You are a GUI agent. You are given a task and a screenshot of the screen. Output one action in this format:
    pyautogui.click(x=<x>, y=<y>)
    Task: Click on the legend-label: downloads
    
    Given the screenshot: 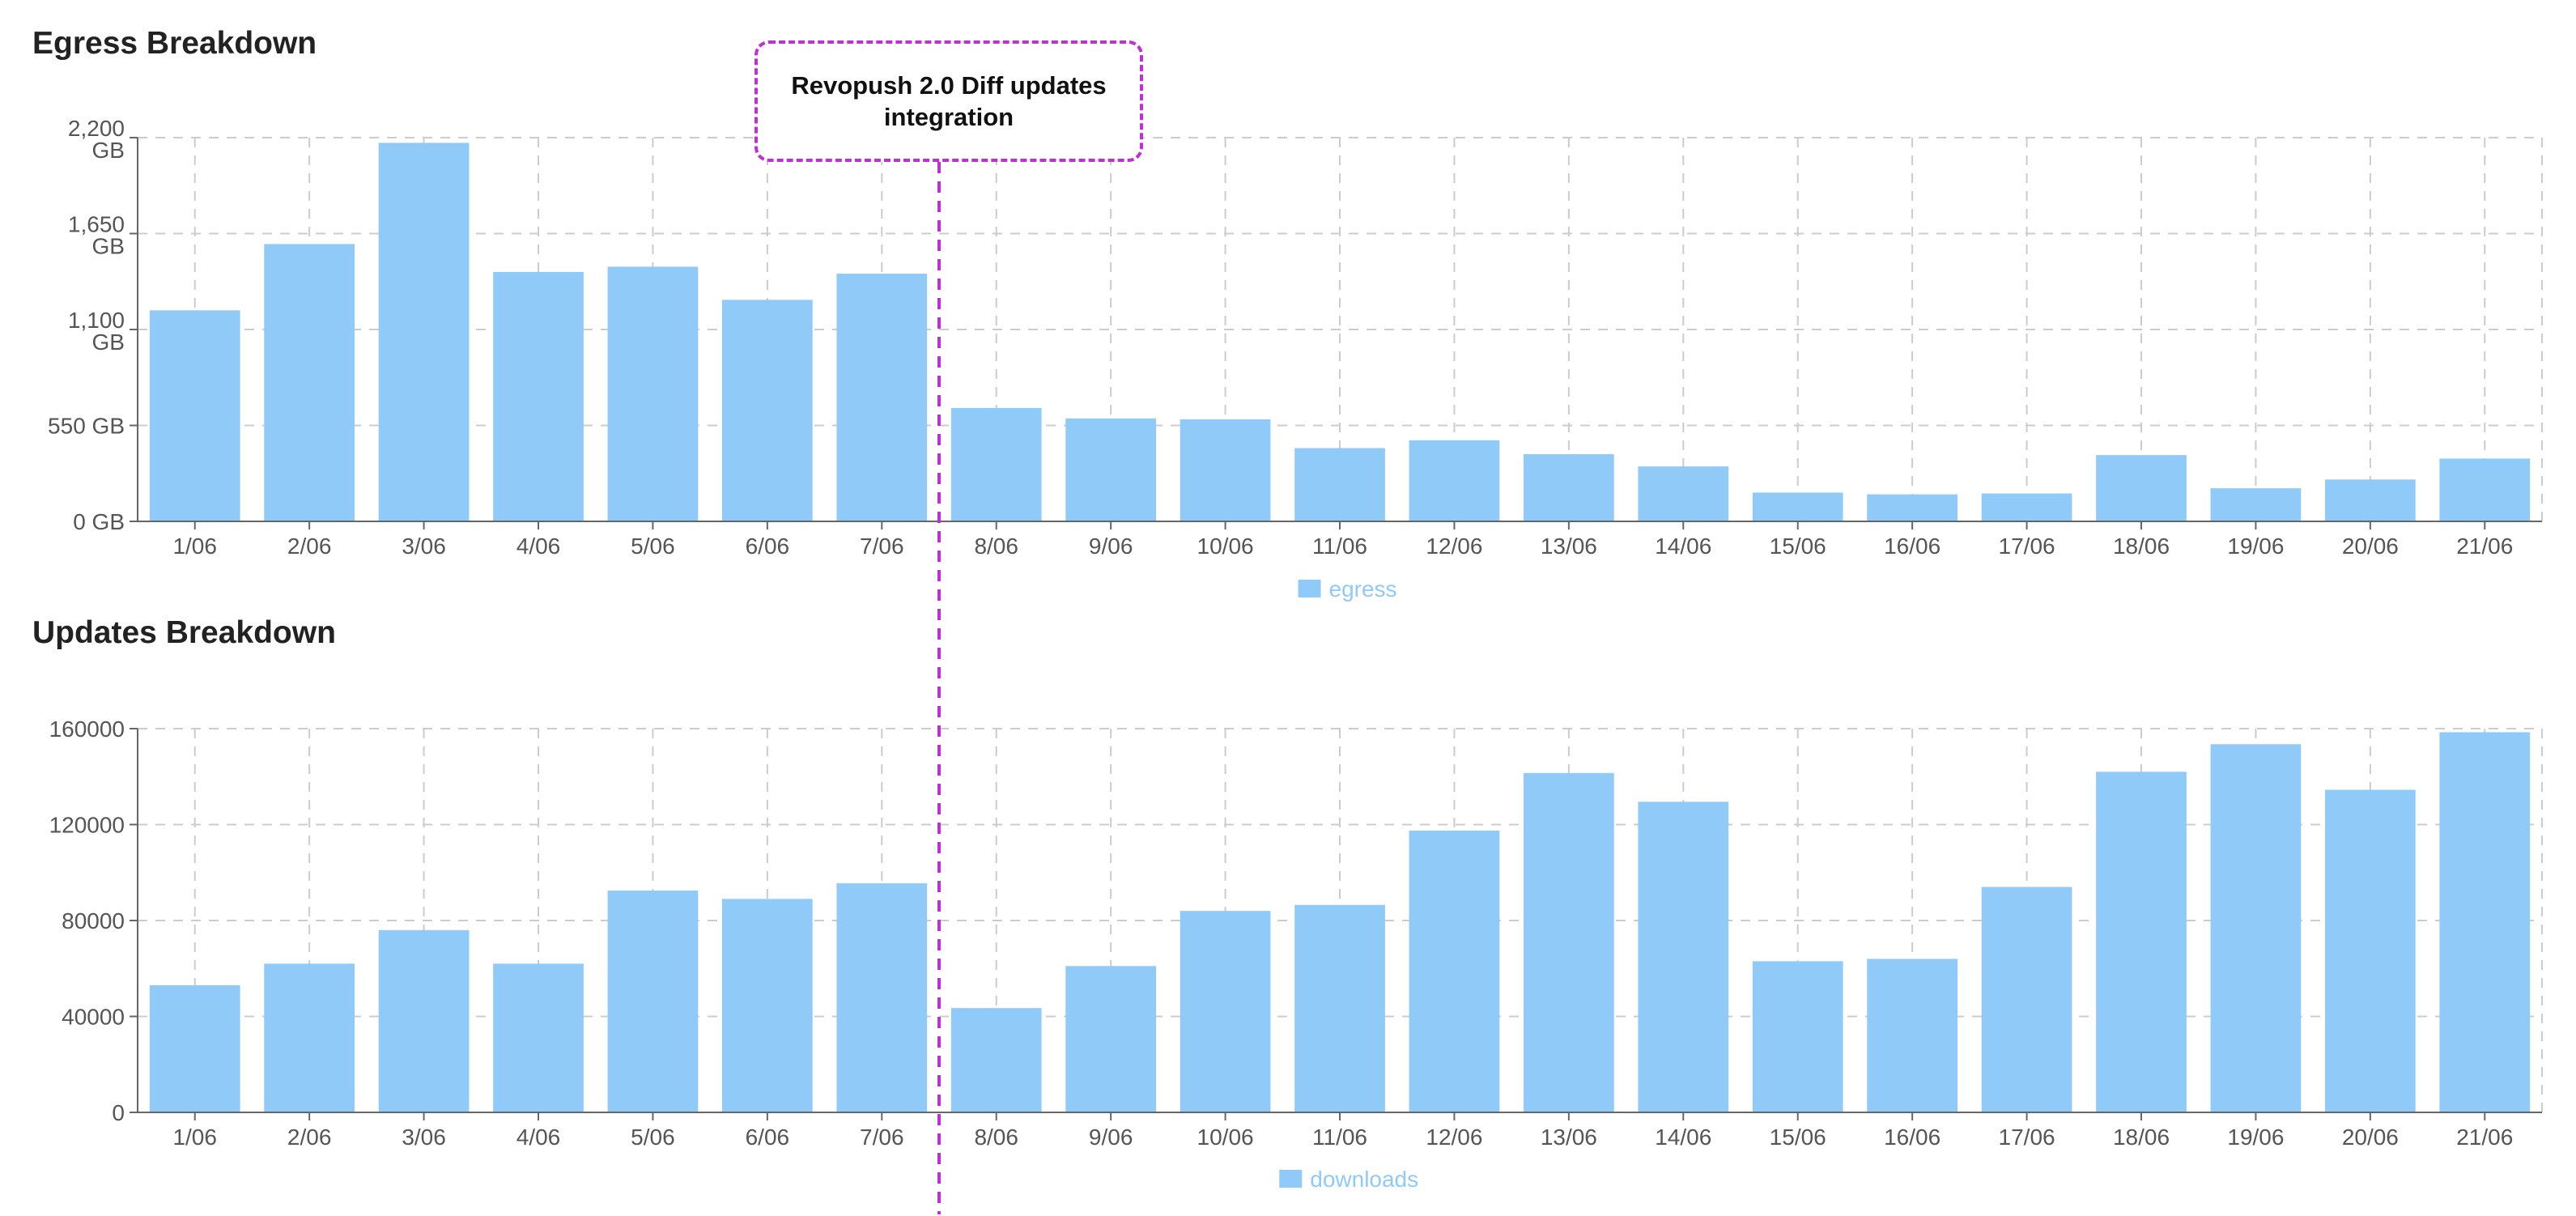 What is the action you would take?
    pyautogui.click(x=1364, y=1179)
    